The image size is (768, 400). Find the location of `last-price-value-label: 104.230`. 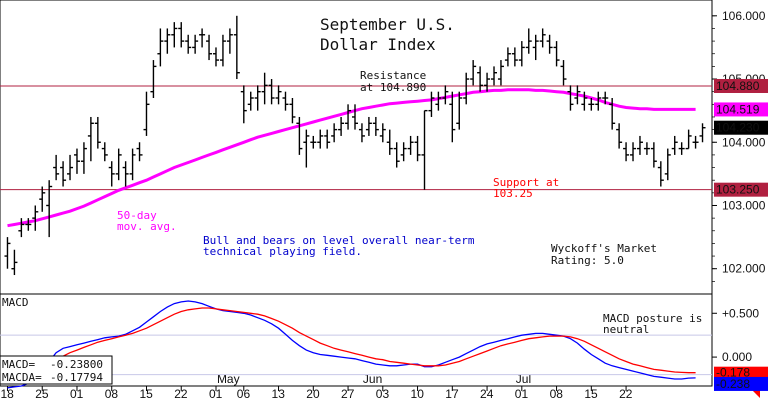

last-price-value-label: 104.230 is located at coordinates (738, 128).